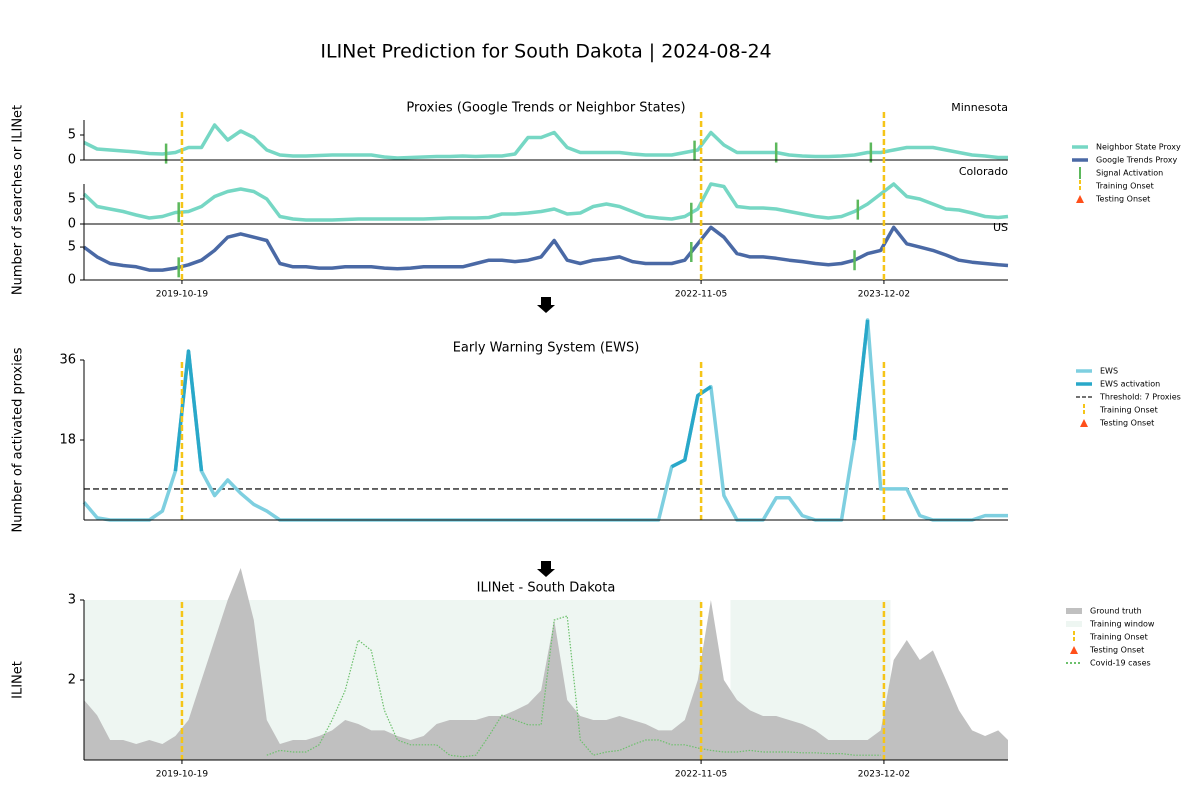 The image size is (1200, 800). I want to click on y-tick-label: 3, so click(72, 600).